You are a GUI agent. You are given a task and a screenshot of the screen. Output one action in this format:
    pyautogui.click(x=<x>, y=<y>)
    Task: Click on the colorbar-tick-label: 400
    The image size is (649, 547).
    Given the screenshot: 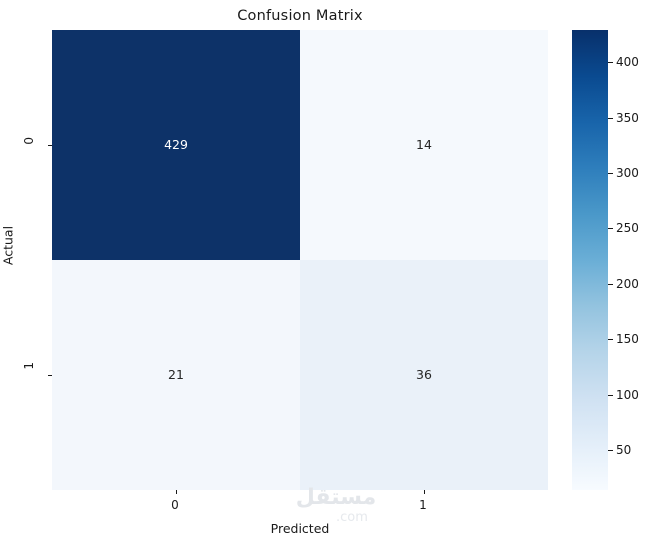 What is the action you would take?
    pyautogui.click(x=627, y=62)
    